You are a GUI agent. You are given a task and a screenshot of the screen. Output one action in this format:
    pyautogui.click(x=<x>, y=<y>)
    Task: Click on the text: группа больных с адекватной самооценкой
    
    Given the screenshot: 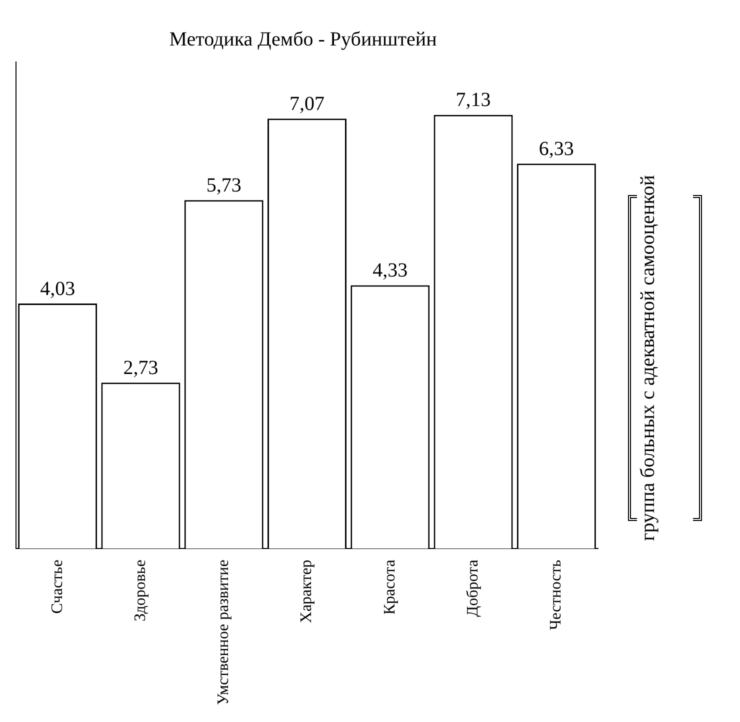 What is the action you would take?
    pyautogui.click(x=665, y=358)
    